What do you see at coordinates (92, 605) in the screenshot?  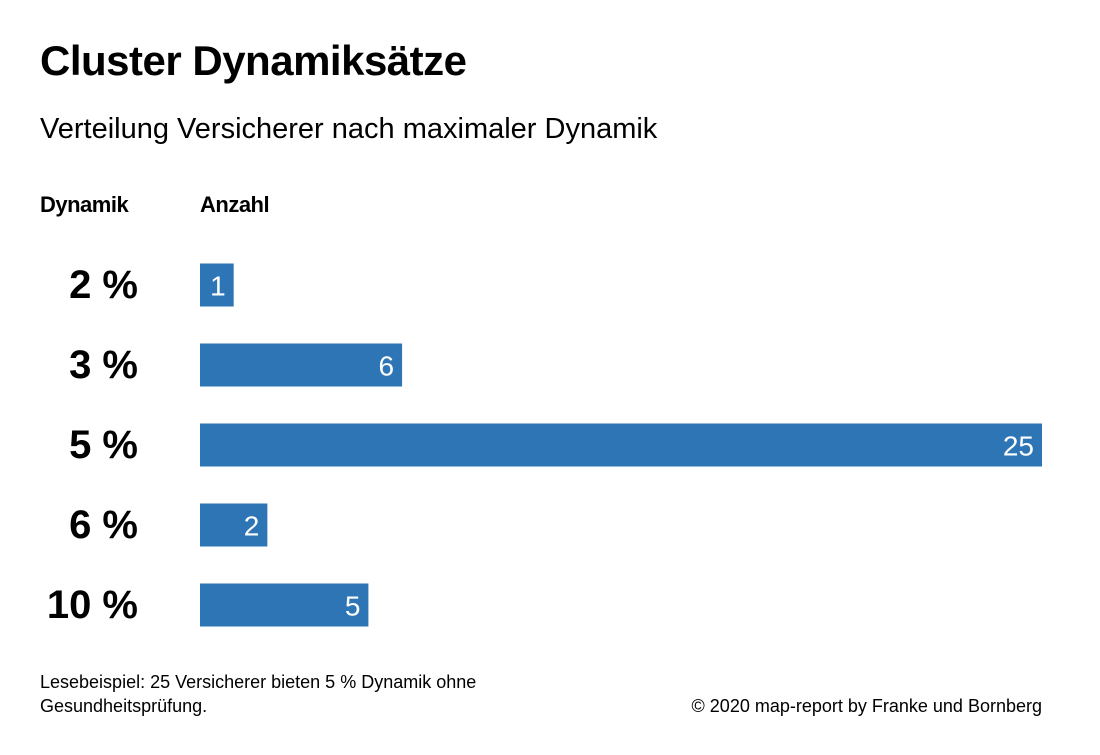 I see `category-label-4: 10 %` at bounding box center [92, 605].